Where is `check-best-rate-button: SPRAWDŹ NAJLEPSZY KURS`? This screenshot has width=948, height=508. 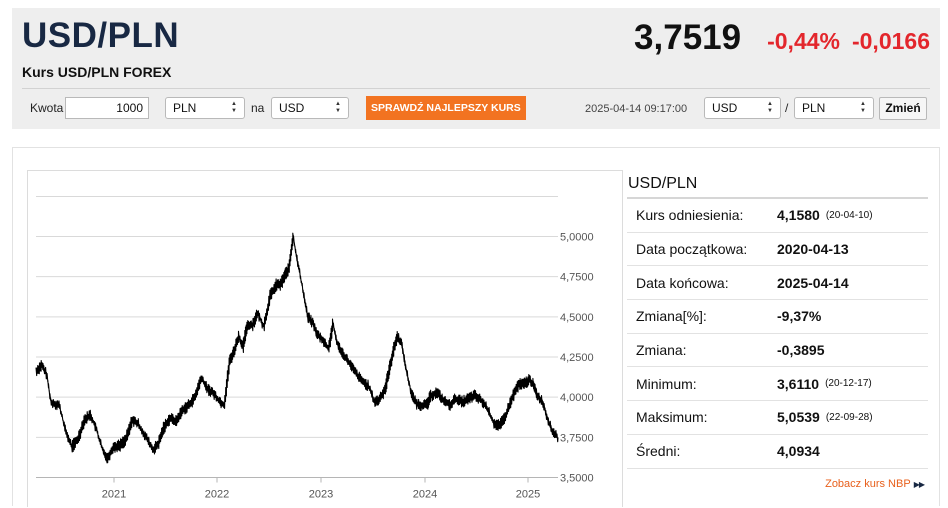
check-best-rate-button: SPRAWDŹ NAJLEPSZY KURS is located at coordinates (446, 108).